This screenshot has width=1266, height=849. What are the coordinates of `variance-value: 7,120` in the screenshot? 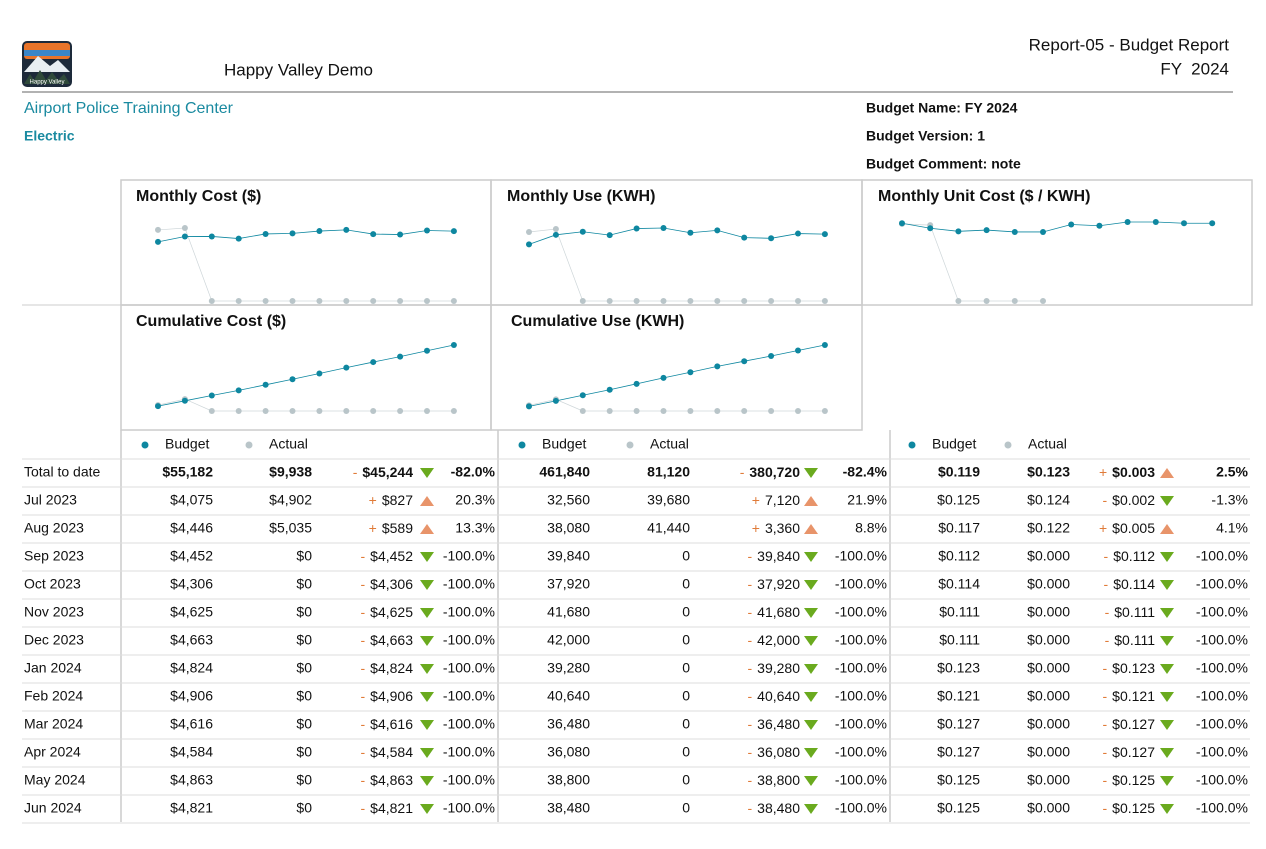 It's located at (782, 500).